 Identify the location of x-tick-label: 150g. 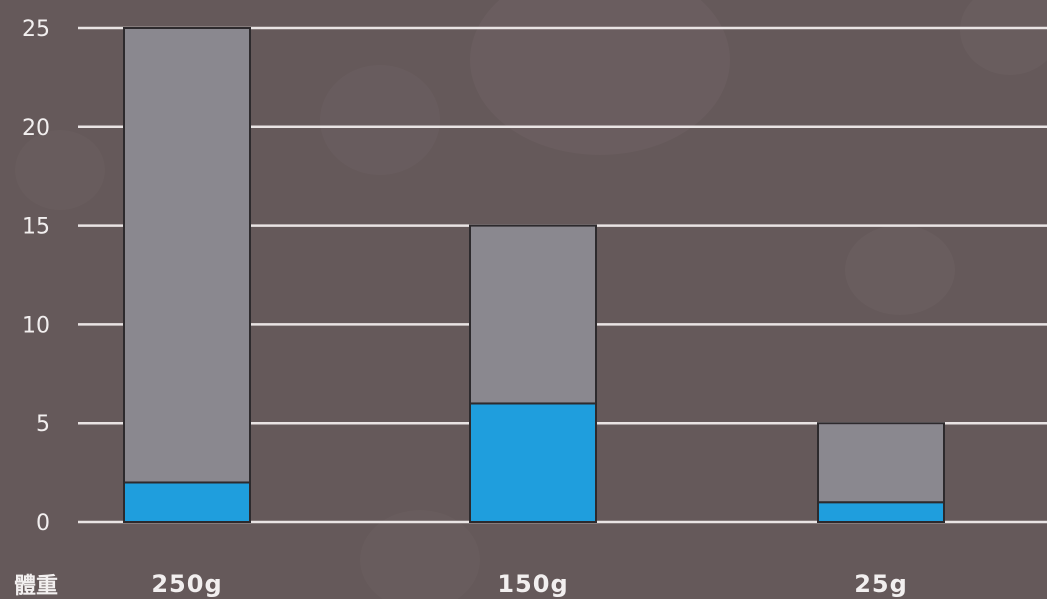
(532, 584).